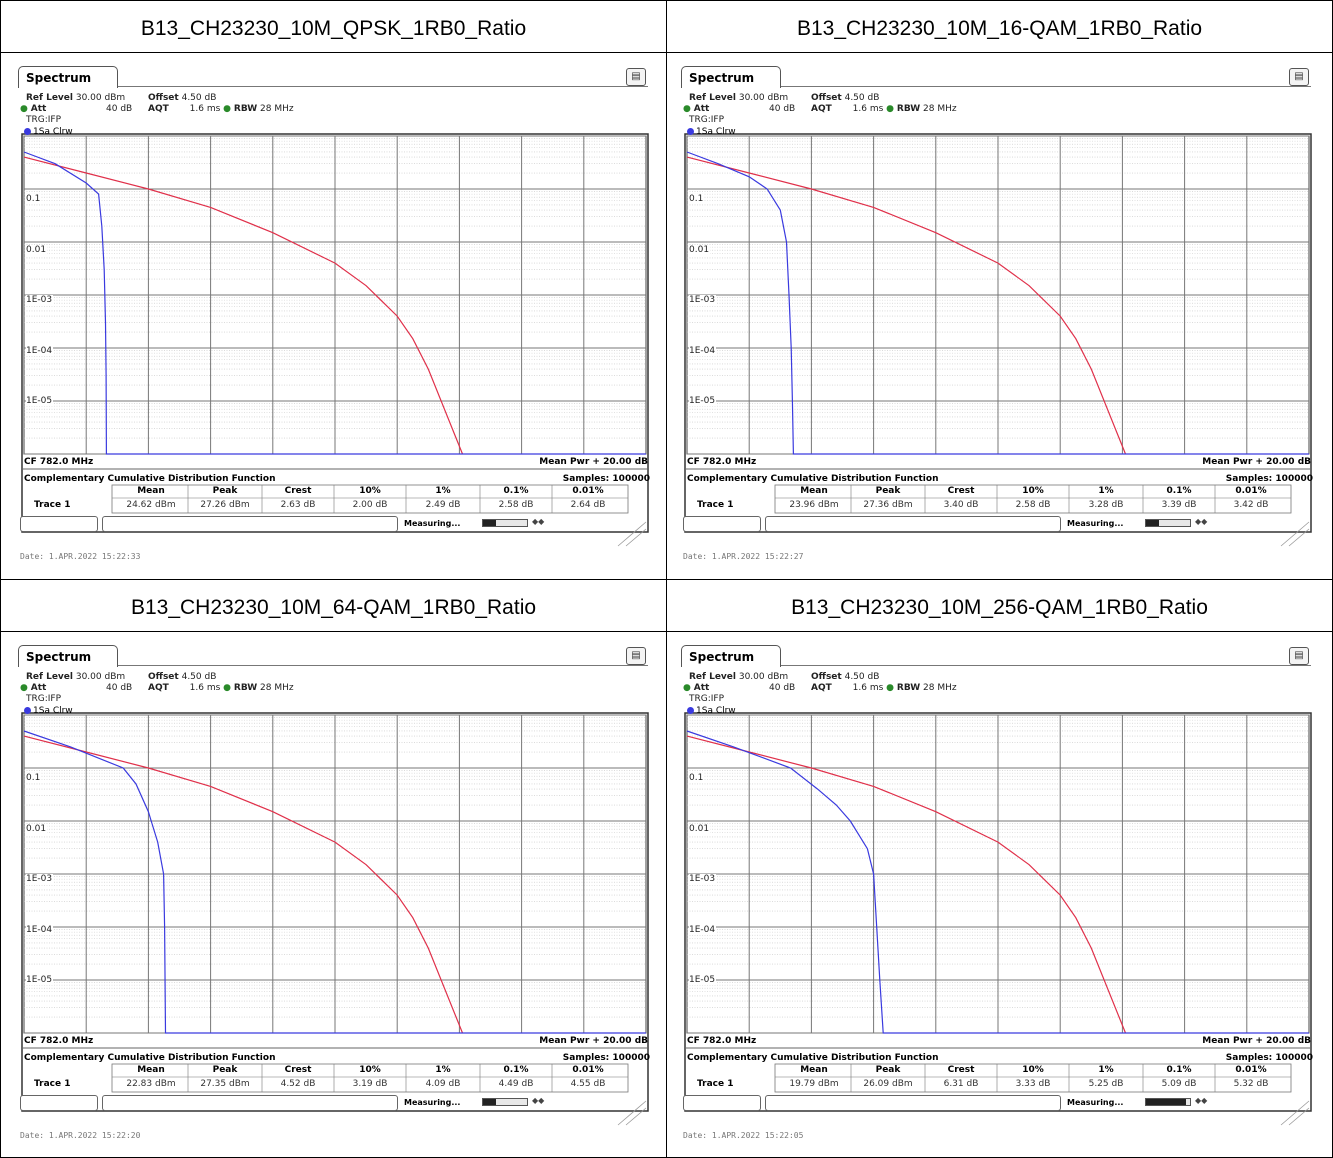 This screenshot has height=1158, width=1333. Describe the element at coordinates (225, 505) in the screenshot. I see `stat-value-peak: 27.26 dBm` at that location.